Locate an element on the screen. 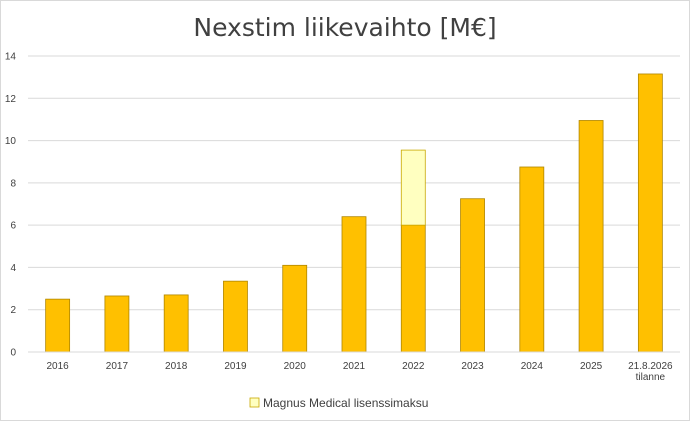  x-tick-label: 2021 is located at coordinates (354, 366).